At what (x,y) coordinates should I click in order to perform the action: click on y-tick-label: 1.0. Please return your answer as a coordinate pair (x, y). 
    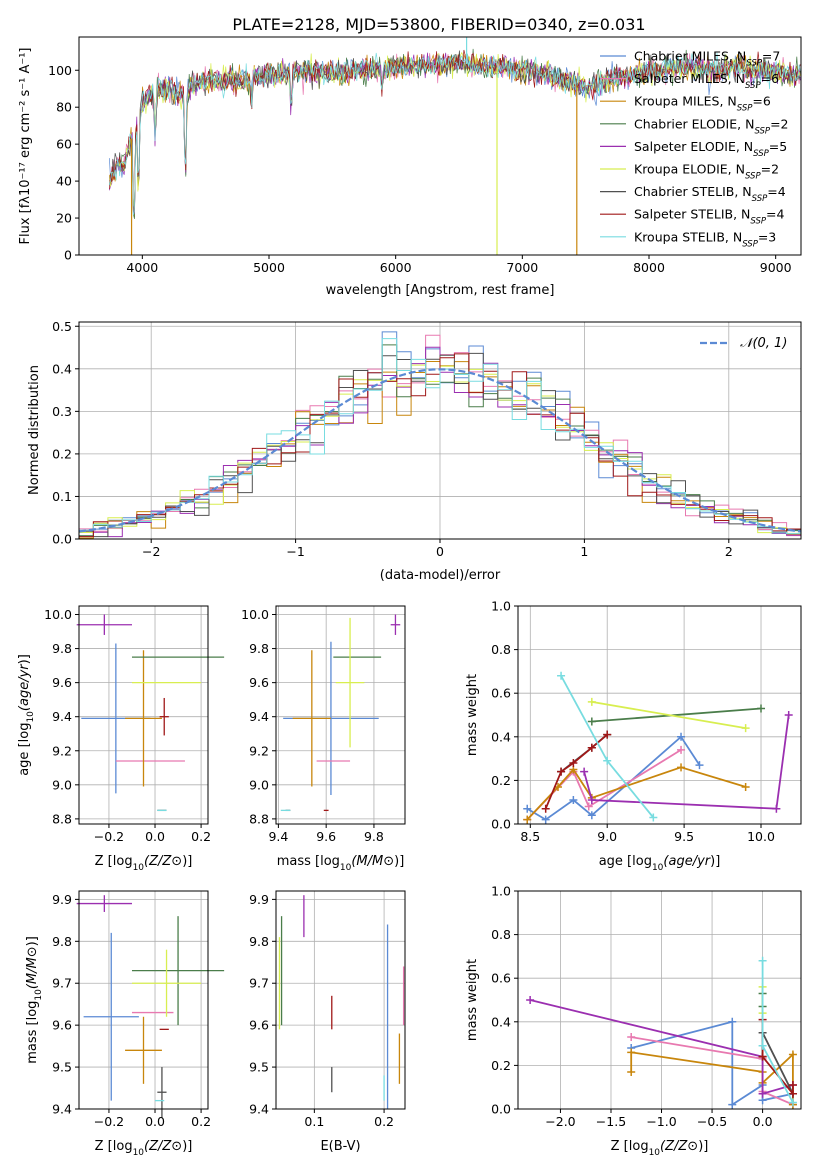
    Looking at the image, I should click on (501, 606).